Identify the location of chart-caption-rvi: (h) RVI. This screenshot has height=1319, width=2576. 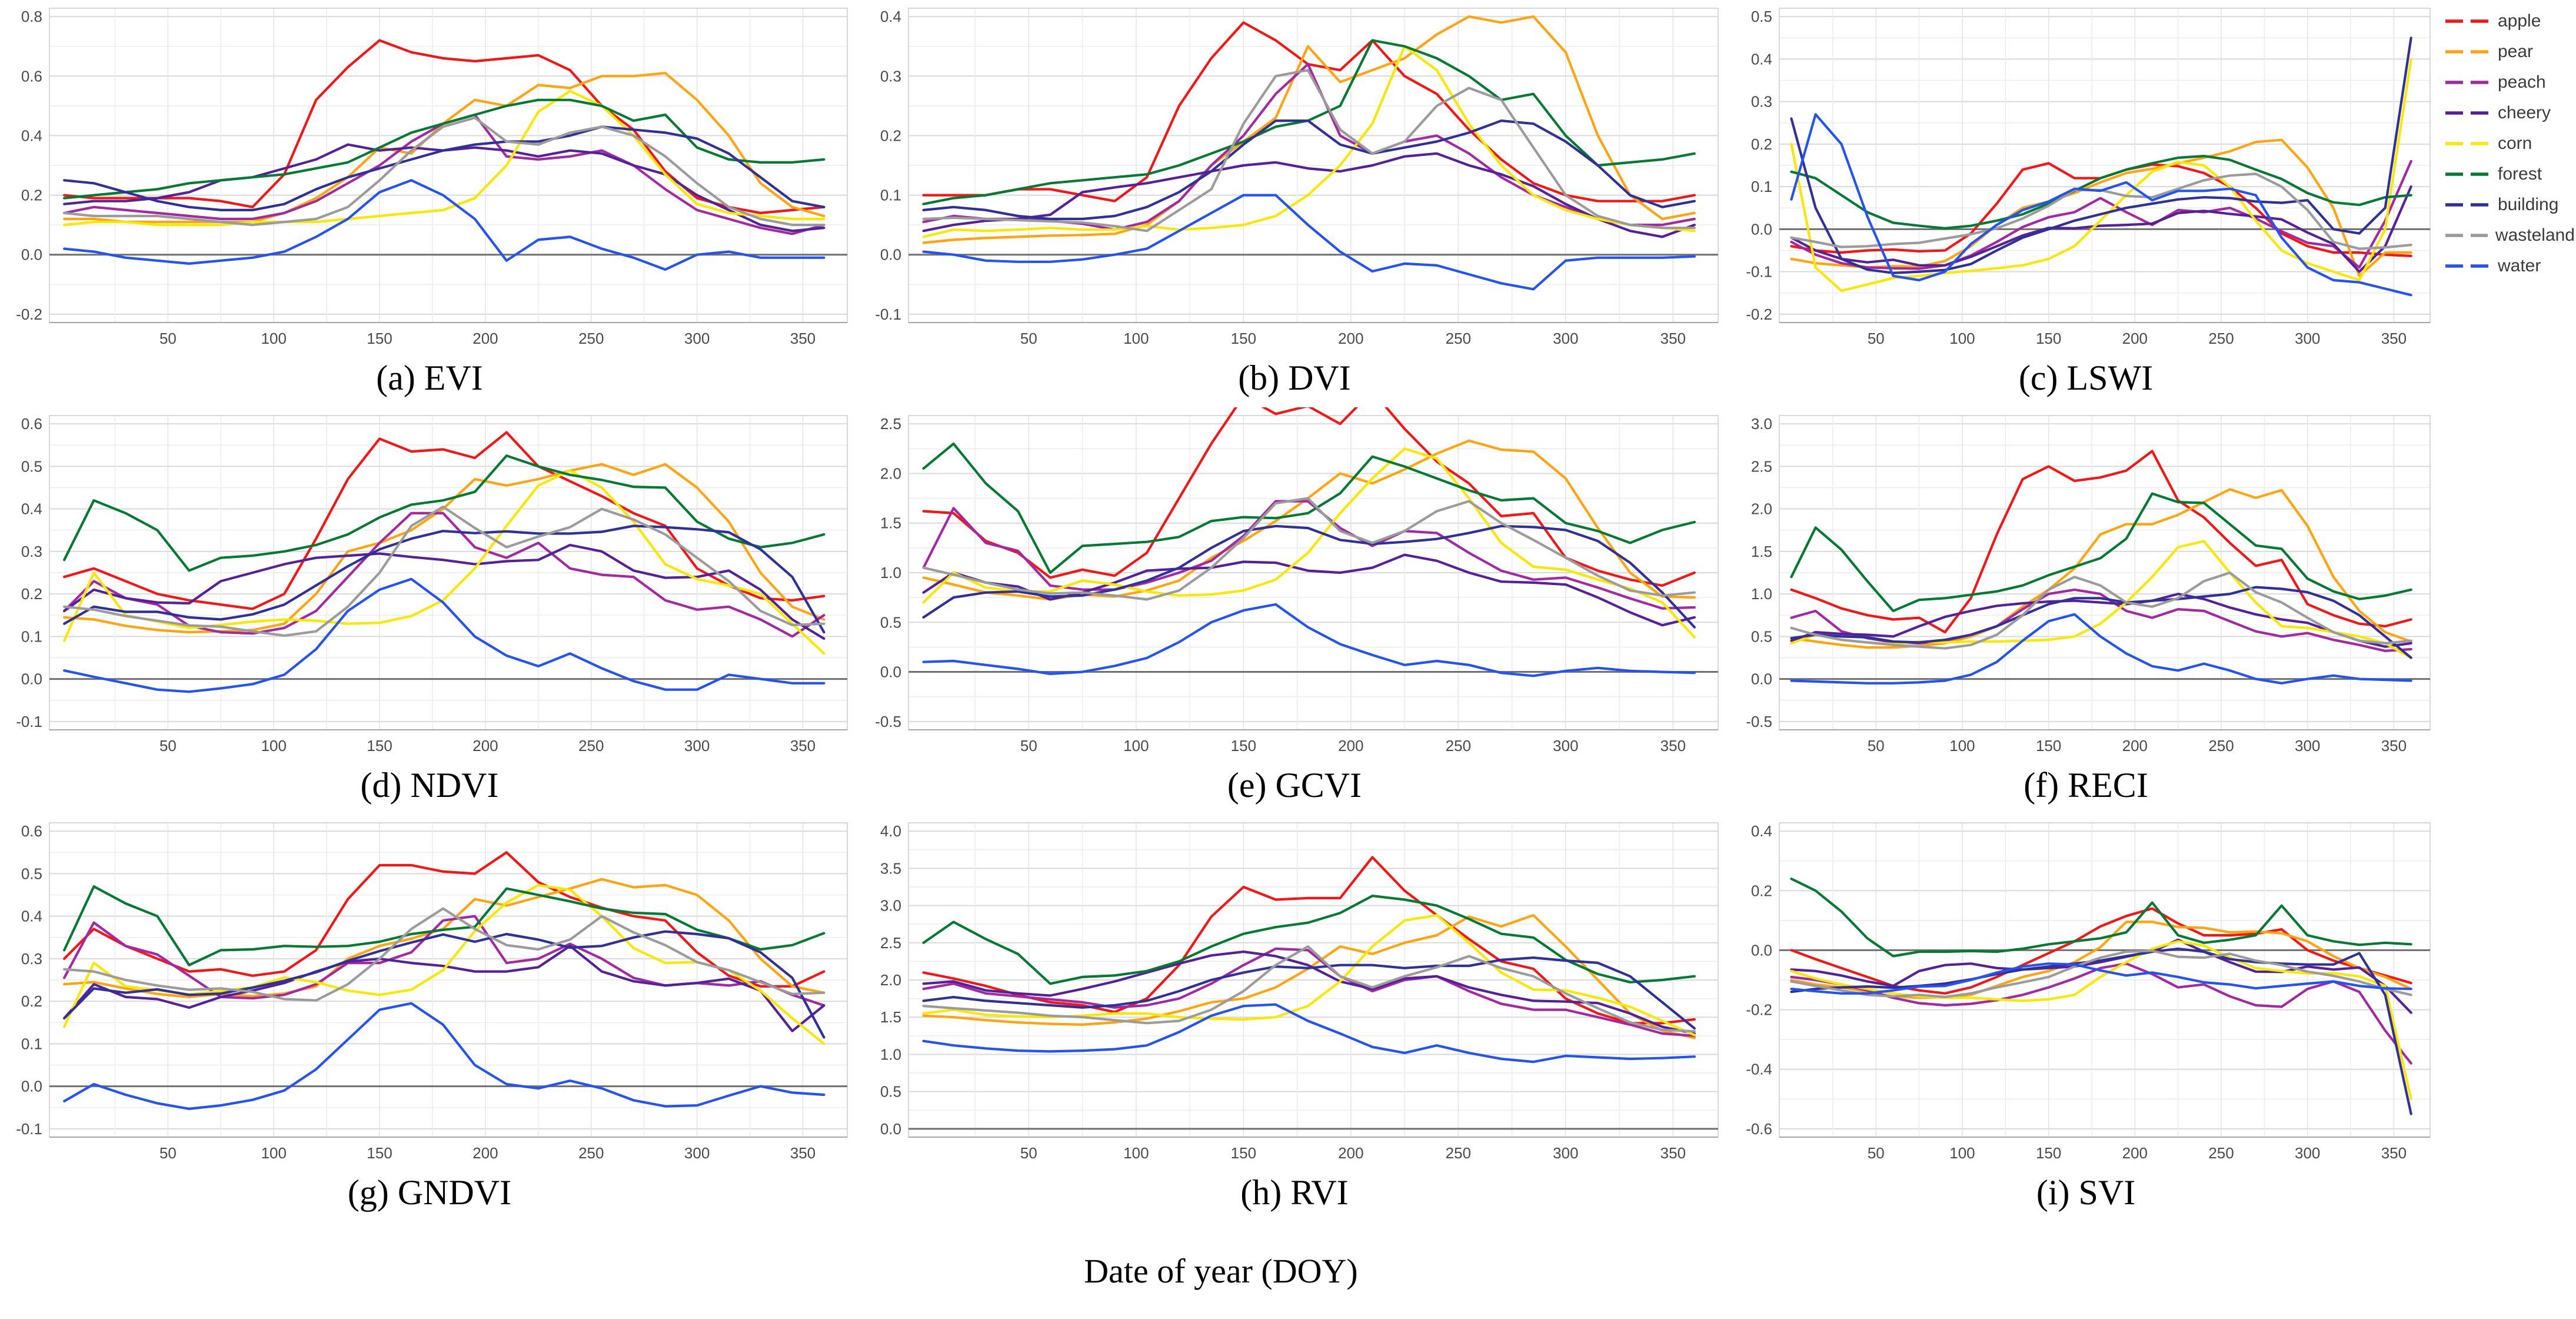
(1294, 1192).